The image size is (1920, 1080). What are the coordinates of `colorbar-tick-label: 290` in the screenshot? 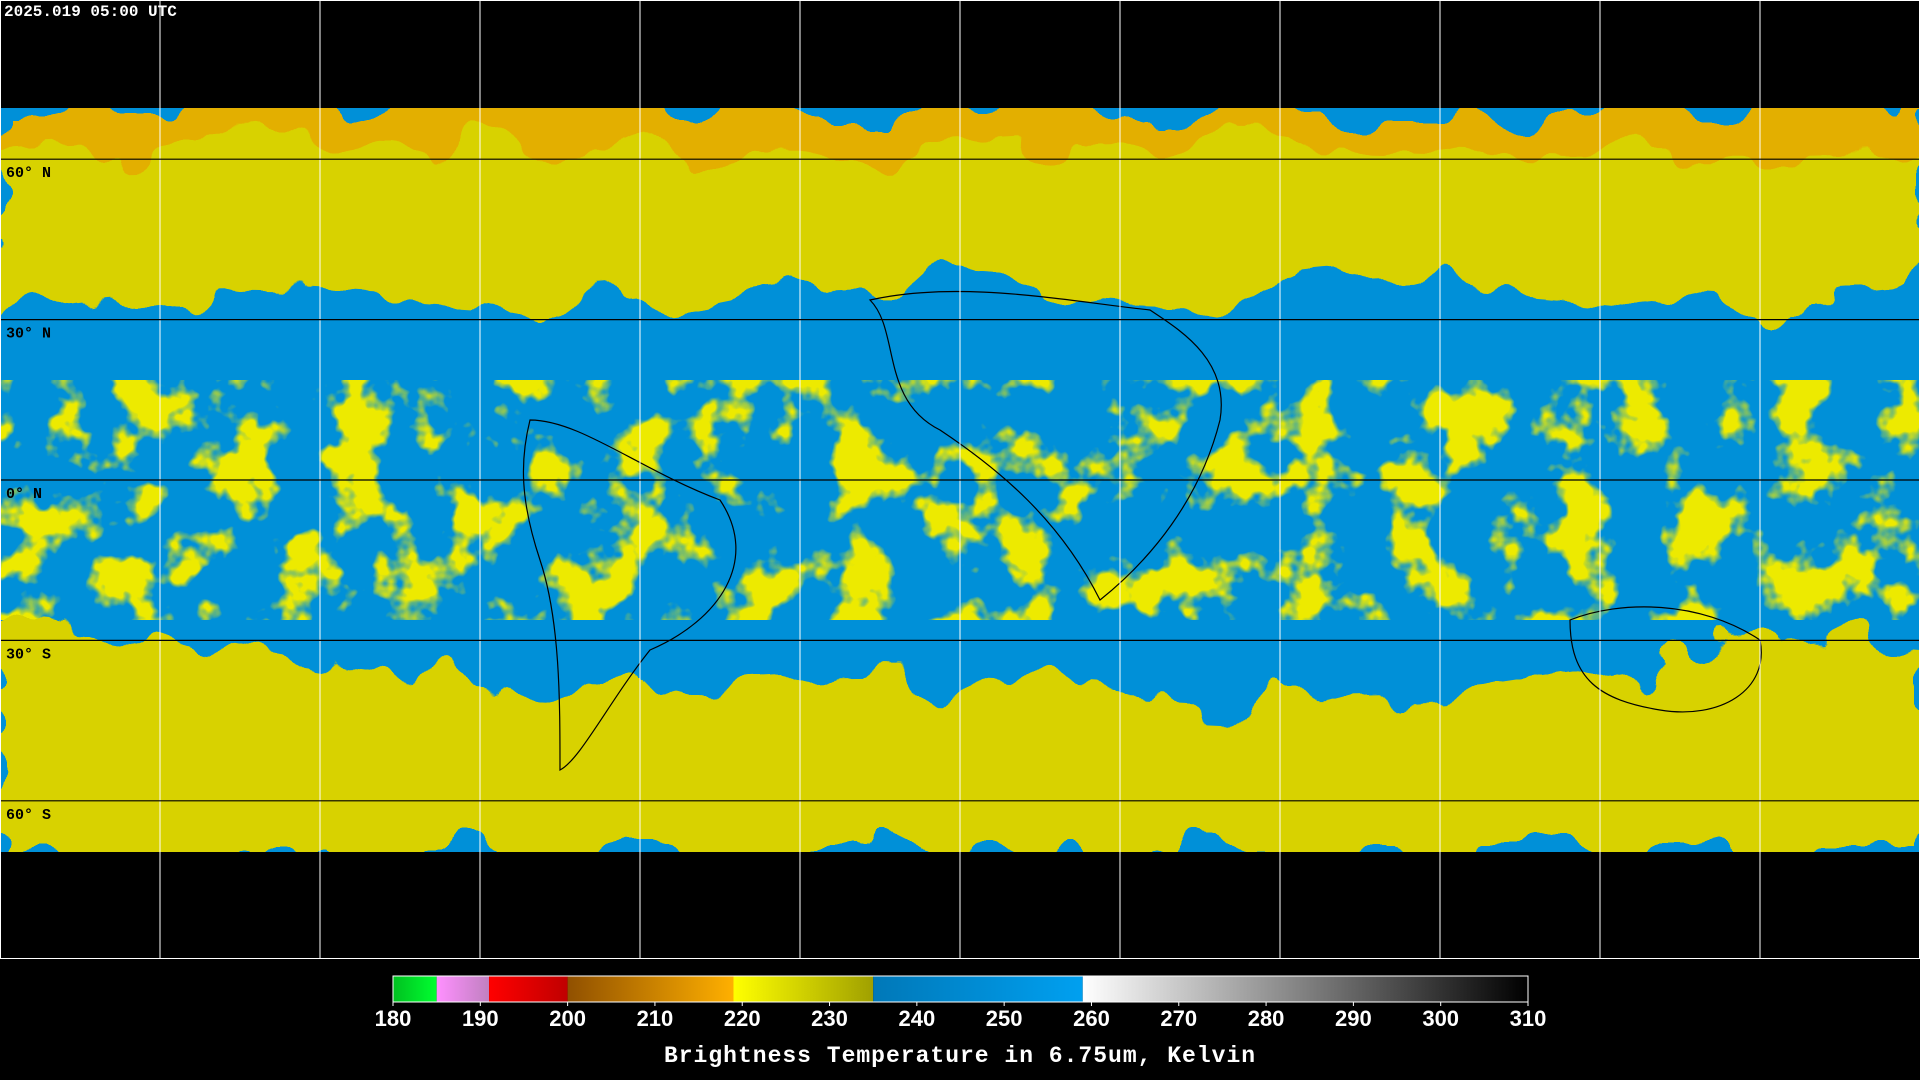 It's located at (1353, 1018).